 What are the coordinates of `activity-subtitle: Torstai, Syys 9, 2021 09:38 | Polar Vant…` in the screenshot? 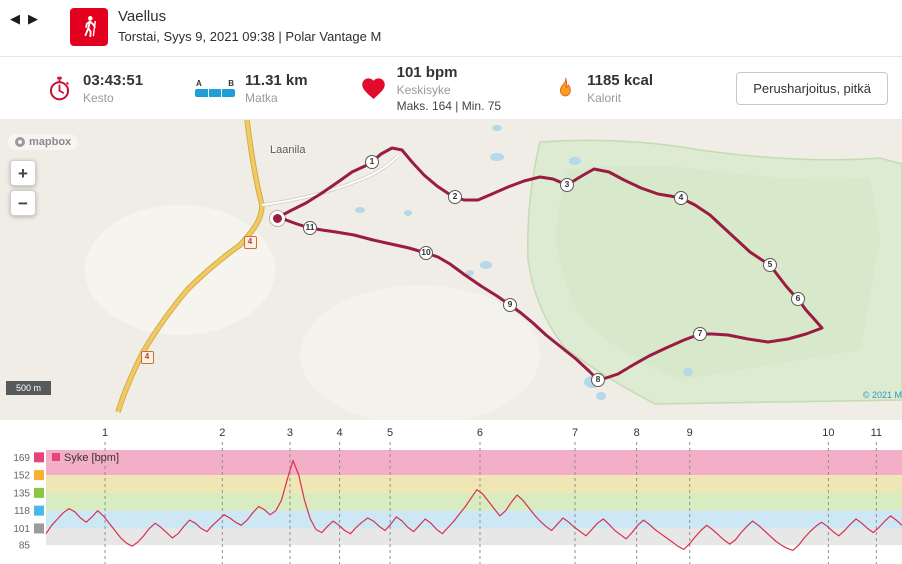 It's located at (250, 36).